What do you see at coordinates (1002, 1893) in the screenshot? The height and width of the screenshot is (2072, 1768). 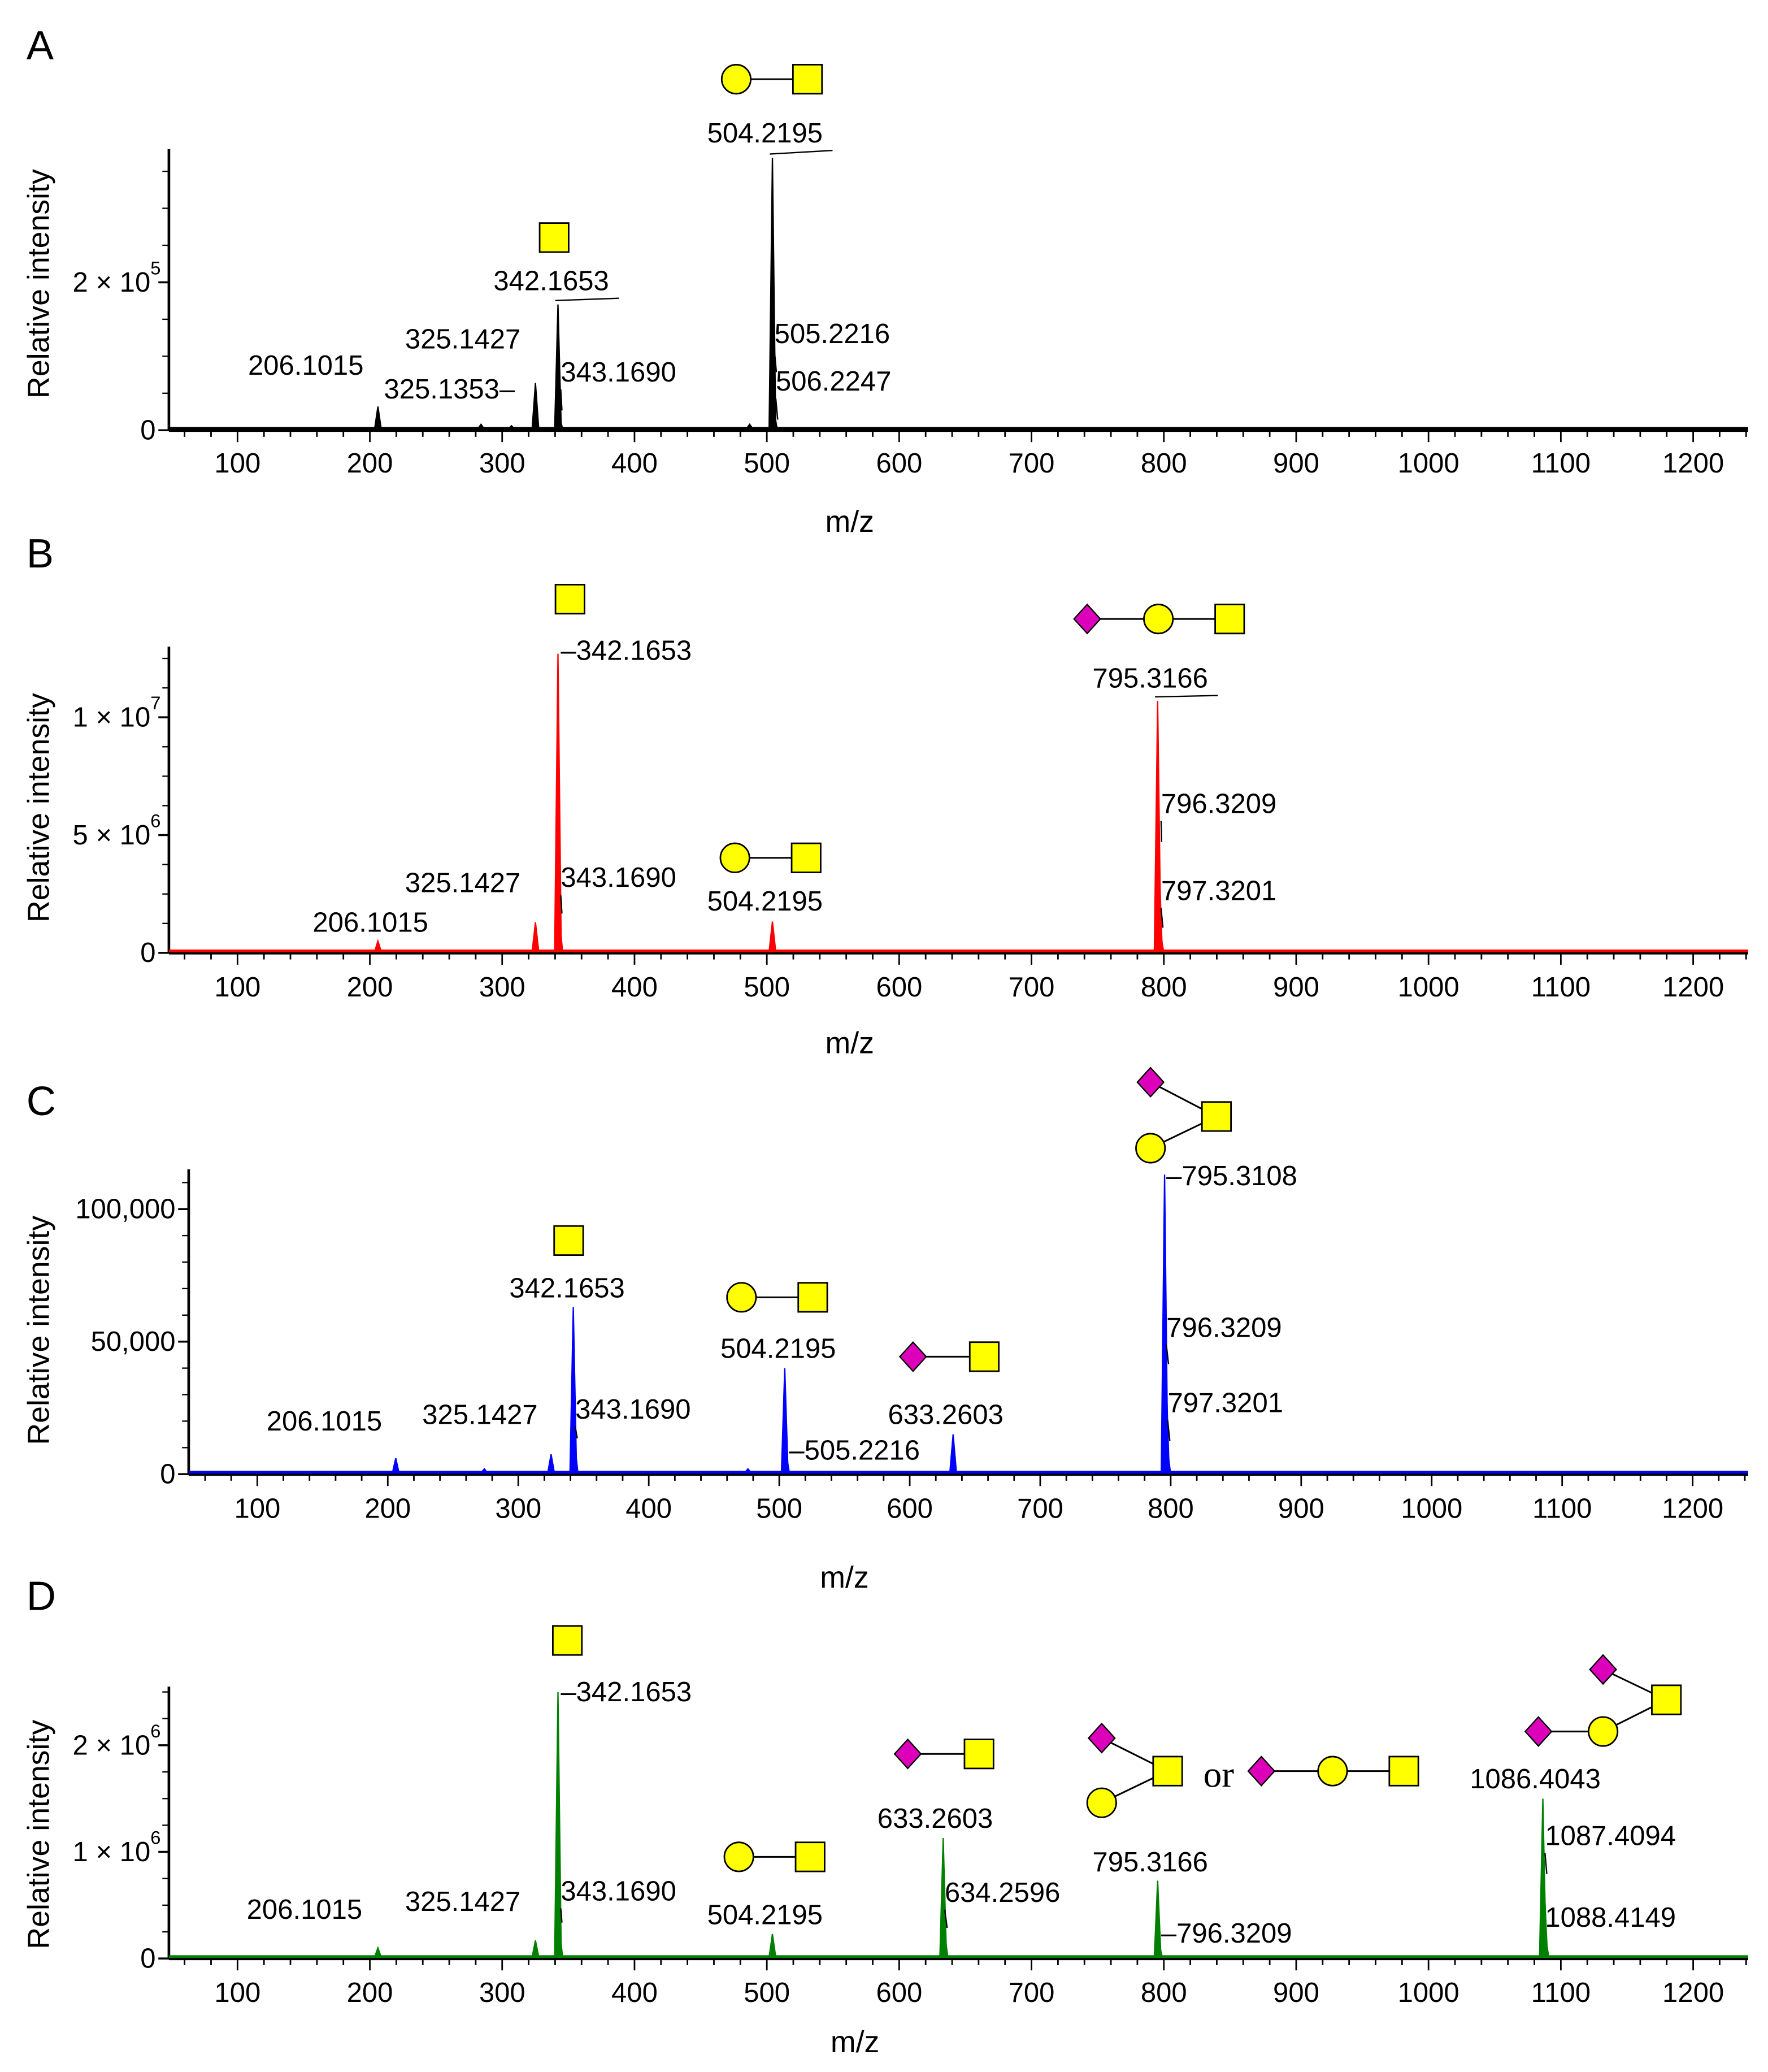 I see `peak-label: 634.2596` at bounding box center [1002, 1893].